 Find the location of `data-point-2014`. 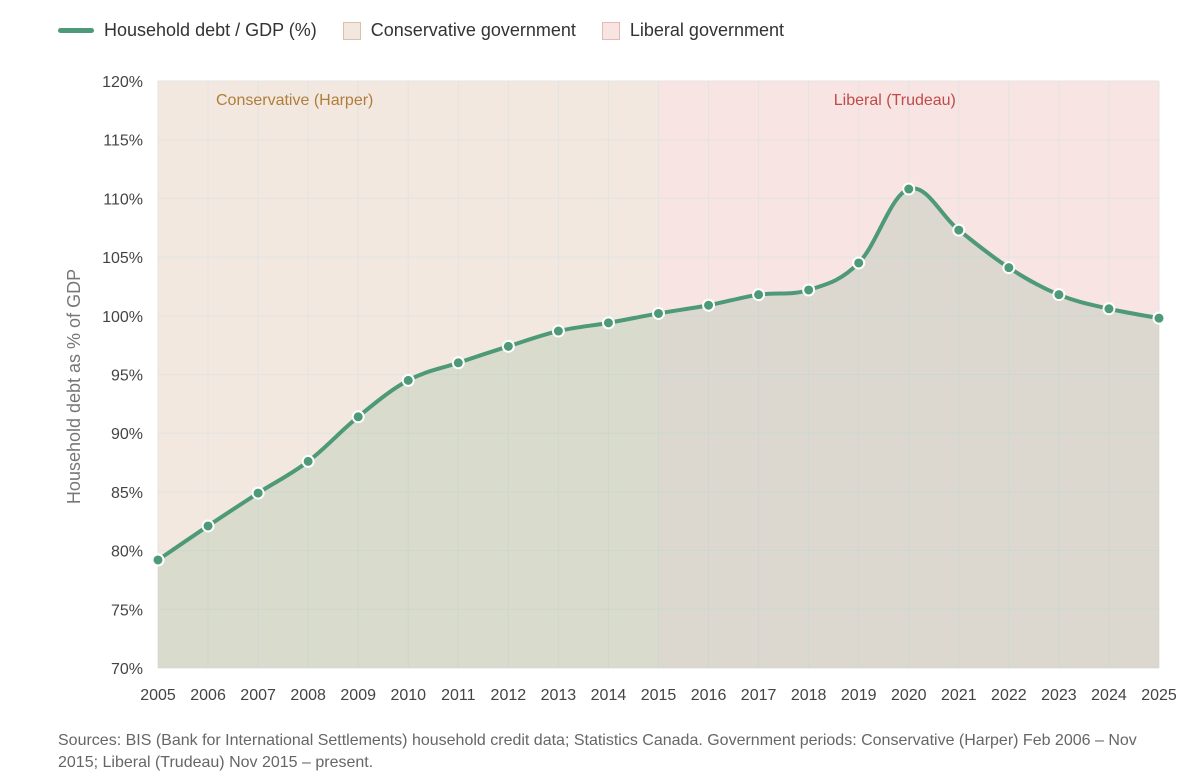

data-point-2014 is located at coordinates (608, 323).